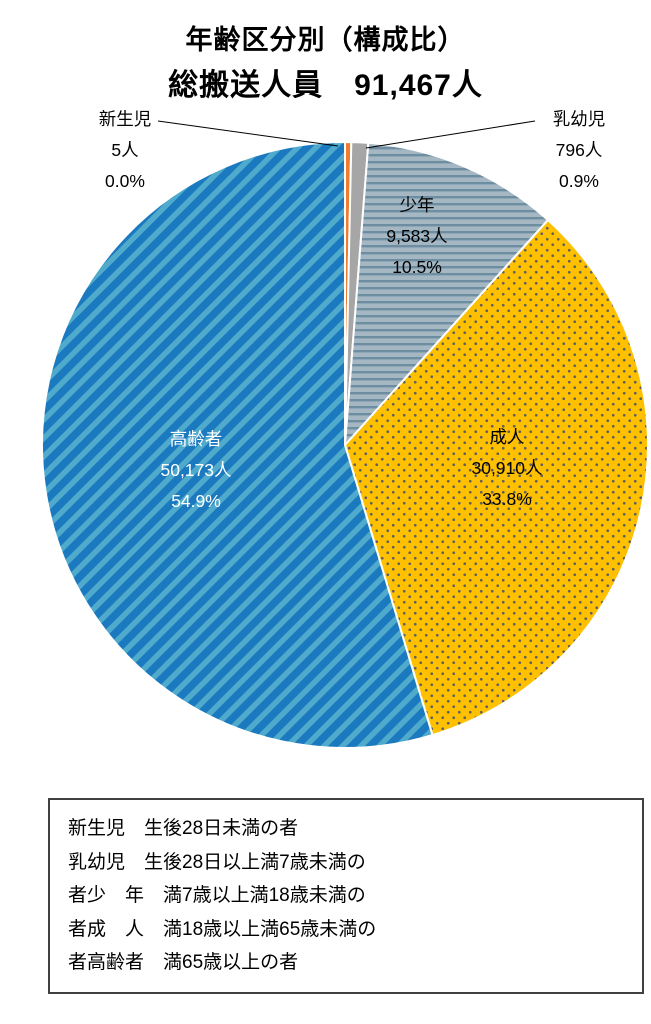  I want to click on label-youth-name: 少年, so click(417, 205).